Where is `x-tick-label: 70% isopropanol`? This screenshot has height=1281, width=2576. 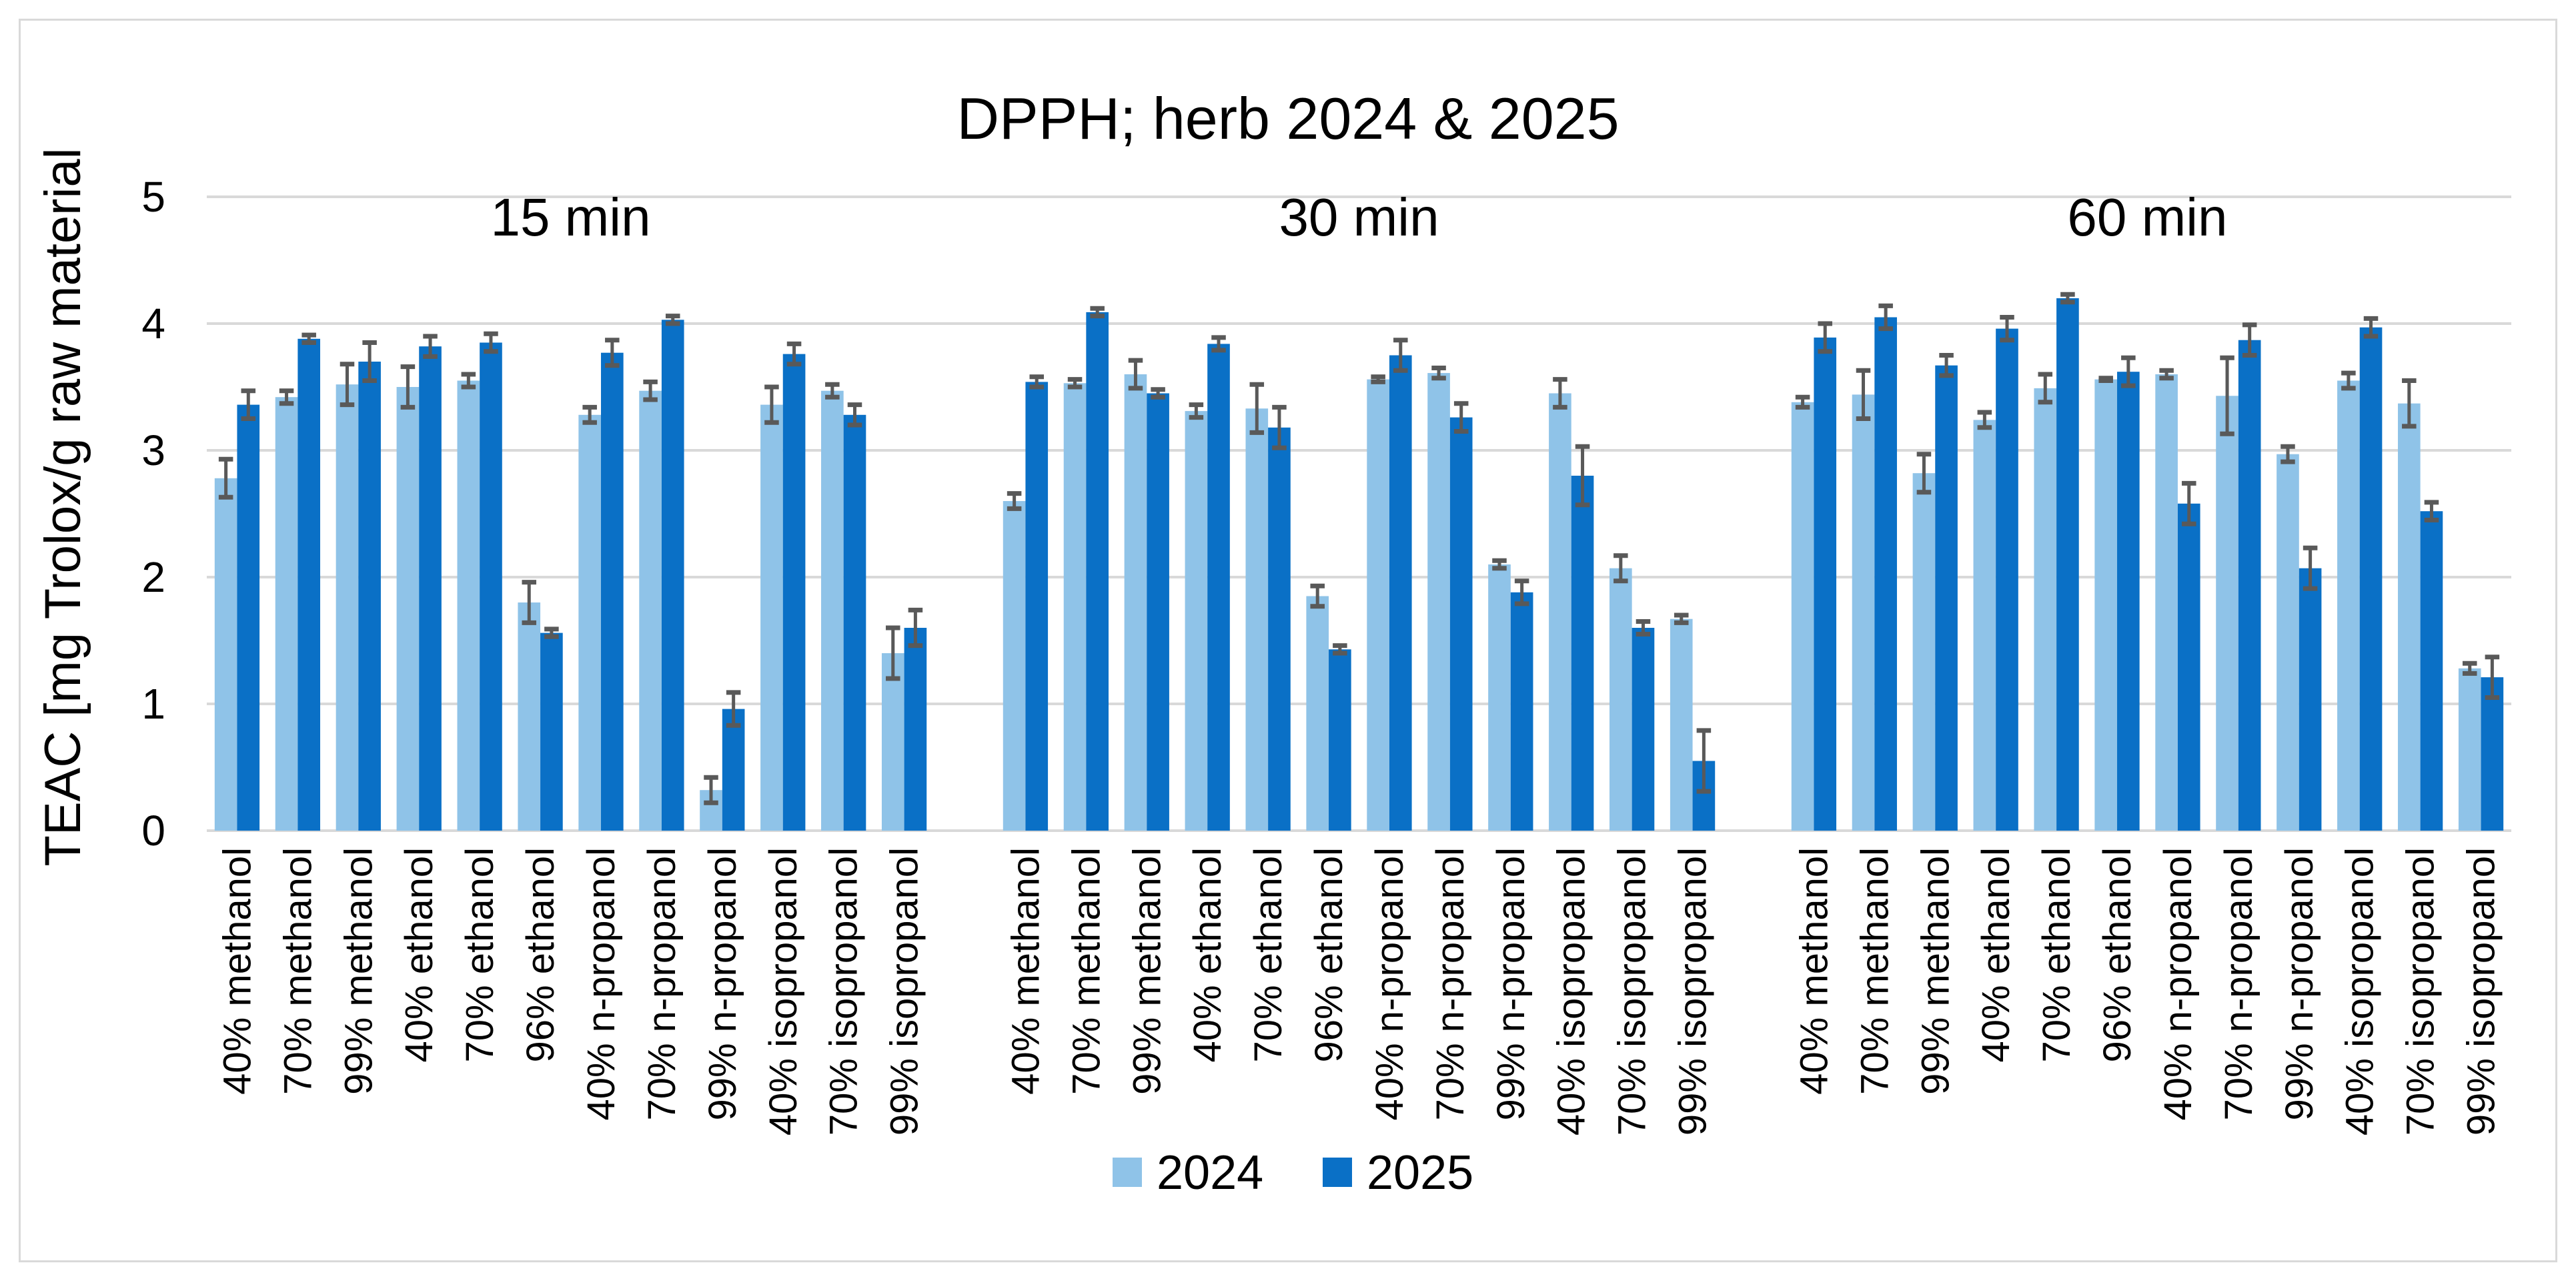 x-tick-label: 70% isopropanol is located at coordinates (1633, 992).